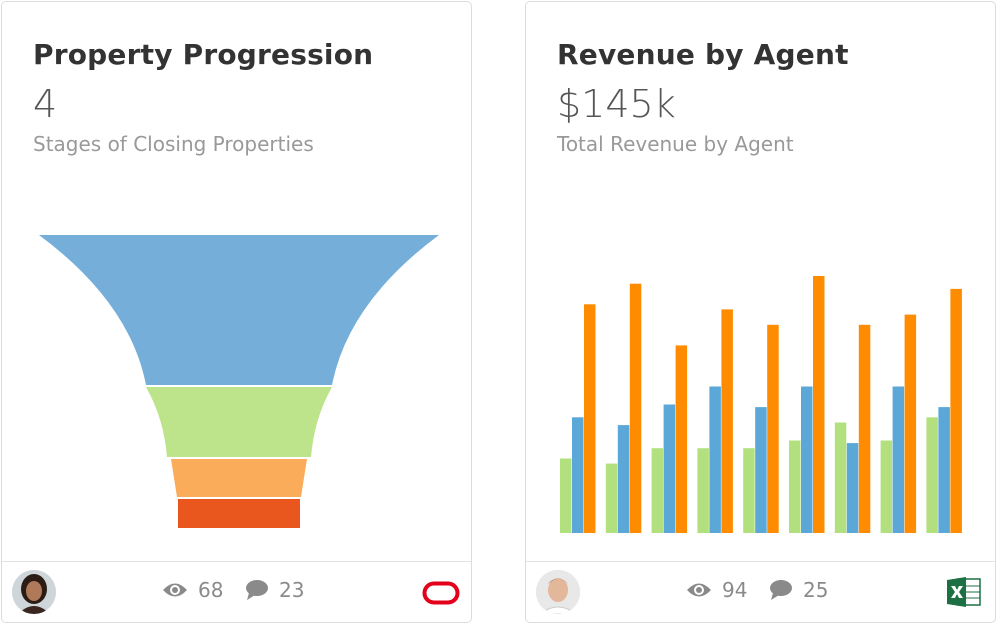 The width and height of the screenshot is (1000, 626). I want to click on card-subtitle: Total Revenue by Agent, so click(675, 144).